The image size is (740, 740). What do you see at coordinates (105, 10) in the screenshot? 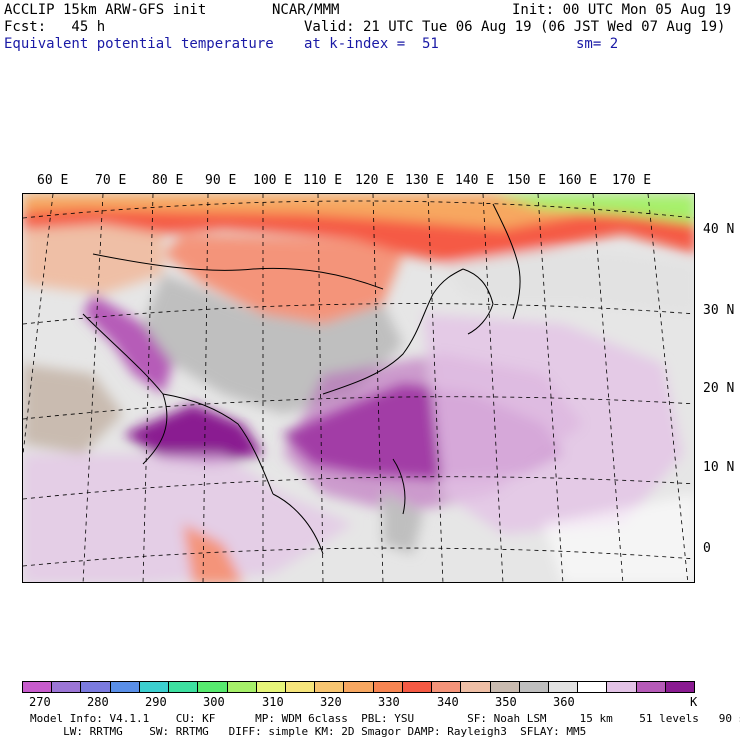
I see `run-title: ACCLIP 15km ARW-GFS init` at bounding box center [105, 10].